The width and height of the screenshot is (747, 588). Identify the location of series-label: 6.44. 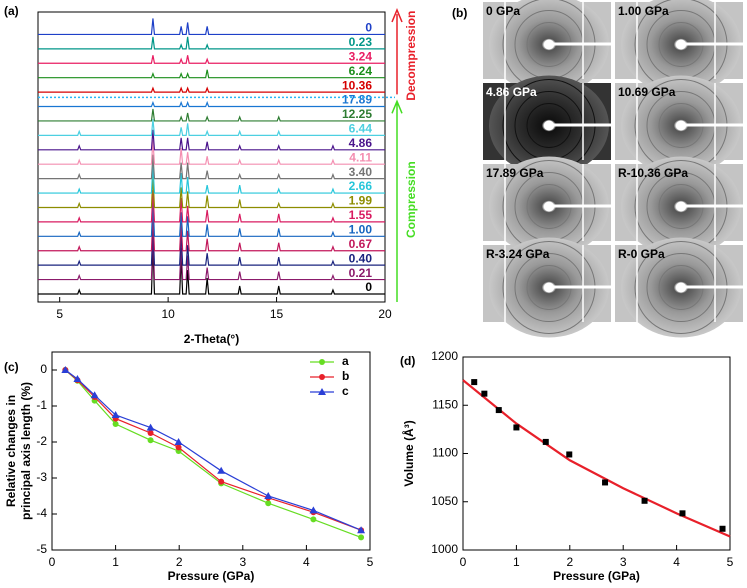
(361, 129).